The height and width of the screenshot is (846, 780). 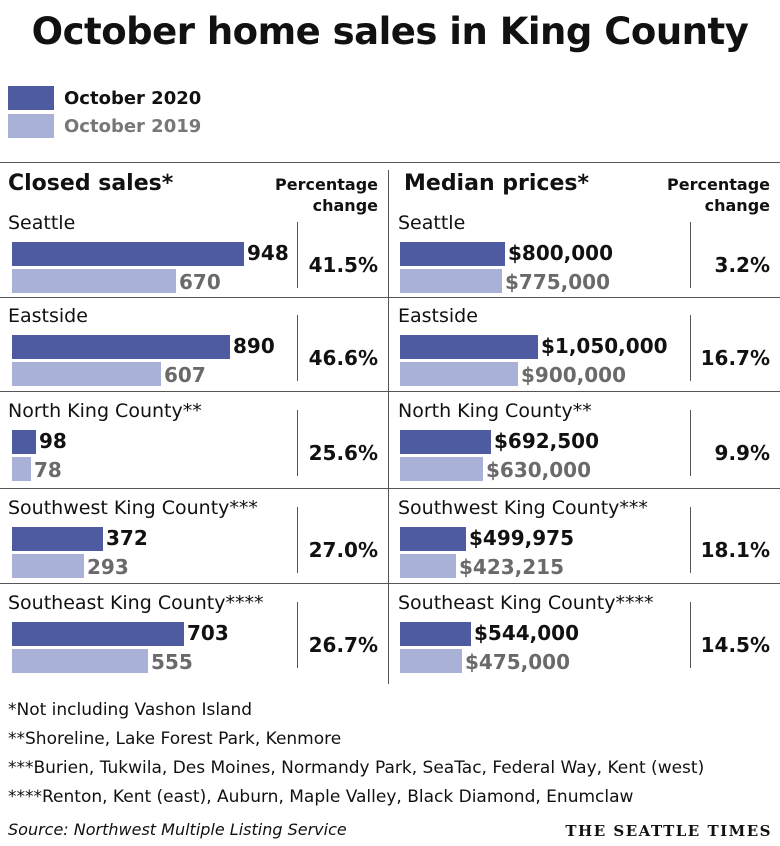 I want to click on closed-value-label-2019: 555, so click(x=172, y=662).